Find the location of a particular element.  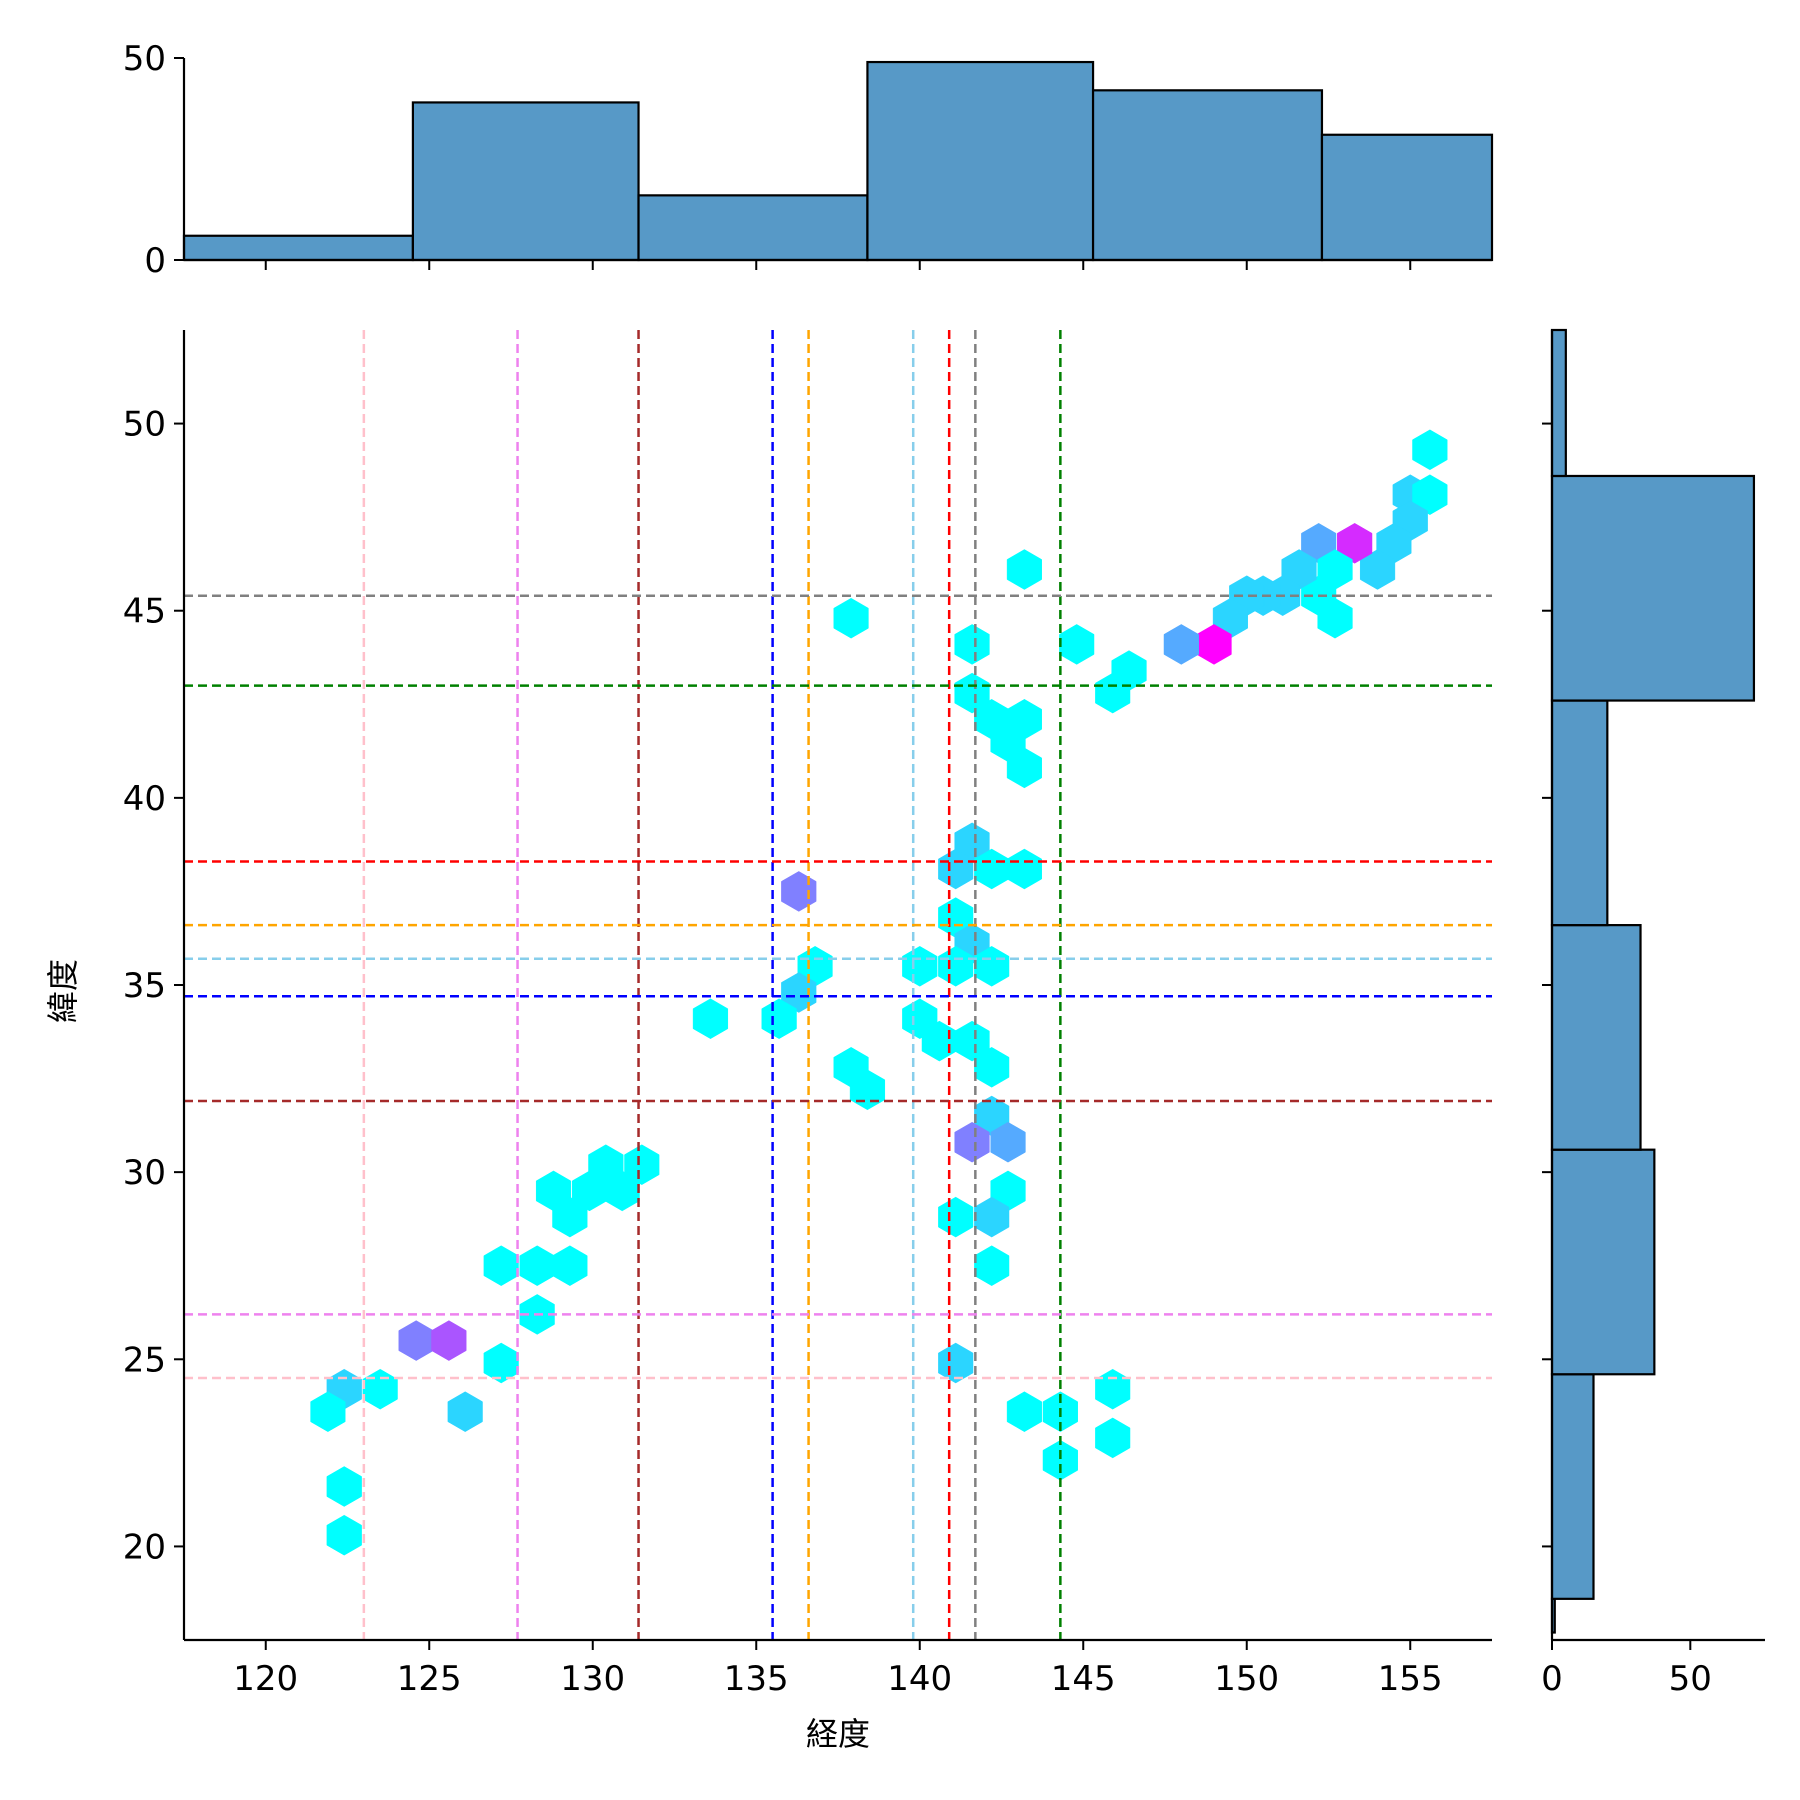

x-tick-label: 145 is located at coordinates (1083, 1679).